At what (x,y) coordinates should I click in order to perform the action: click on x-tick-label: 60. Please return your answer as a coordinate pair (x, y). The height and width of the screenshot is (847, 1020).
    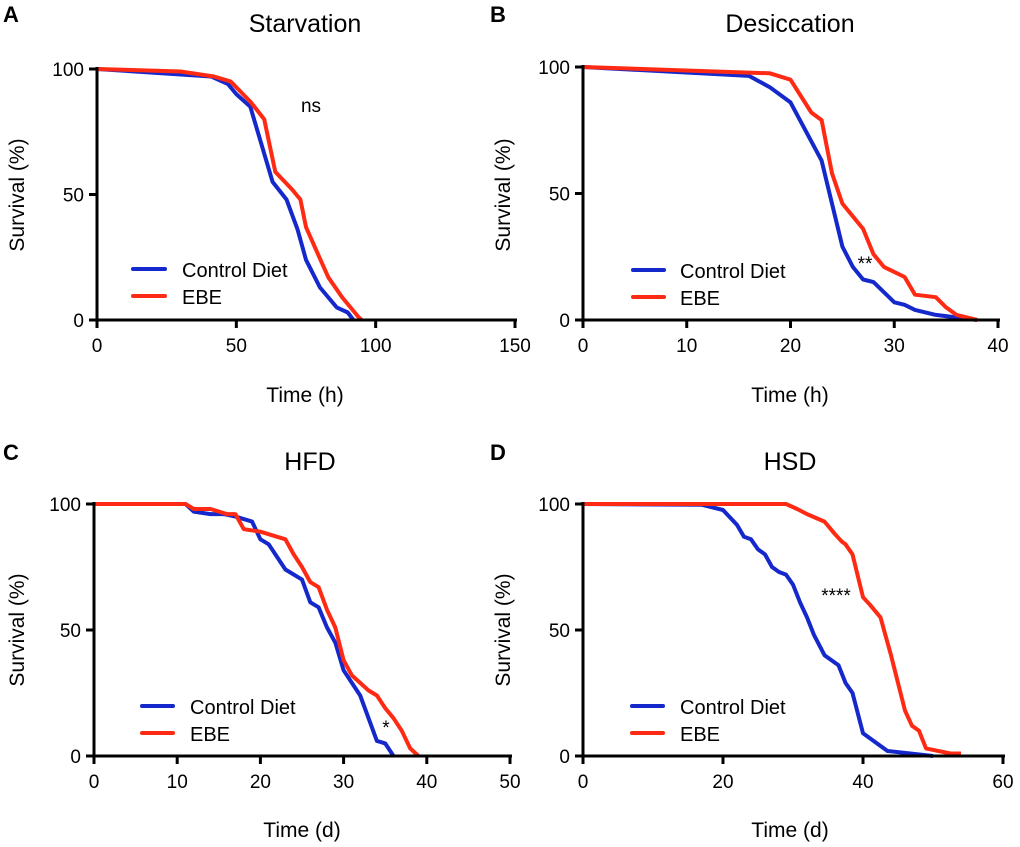
    Looking at the image, I should click on (1002, 782).